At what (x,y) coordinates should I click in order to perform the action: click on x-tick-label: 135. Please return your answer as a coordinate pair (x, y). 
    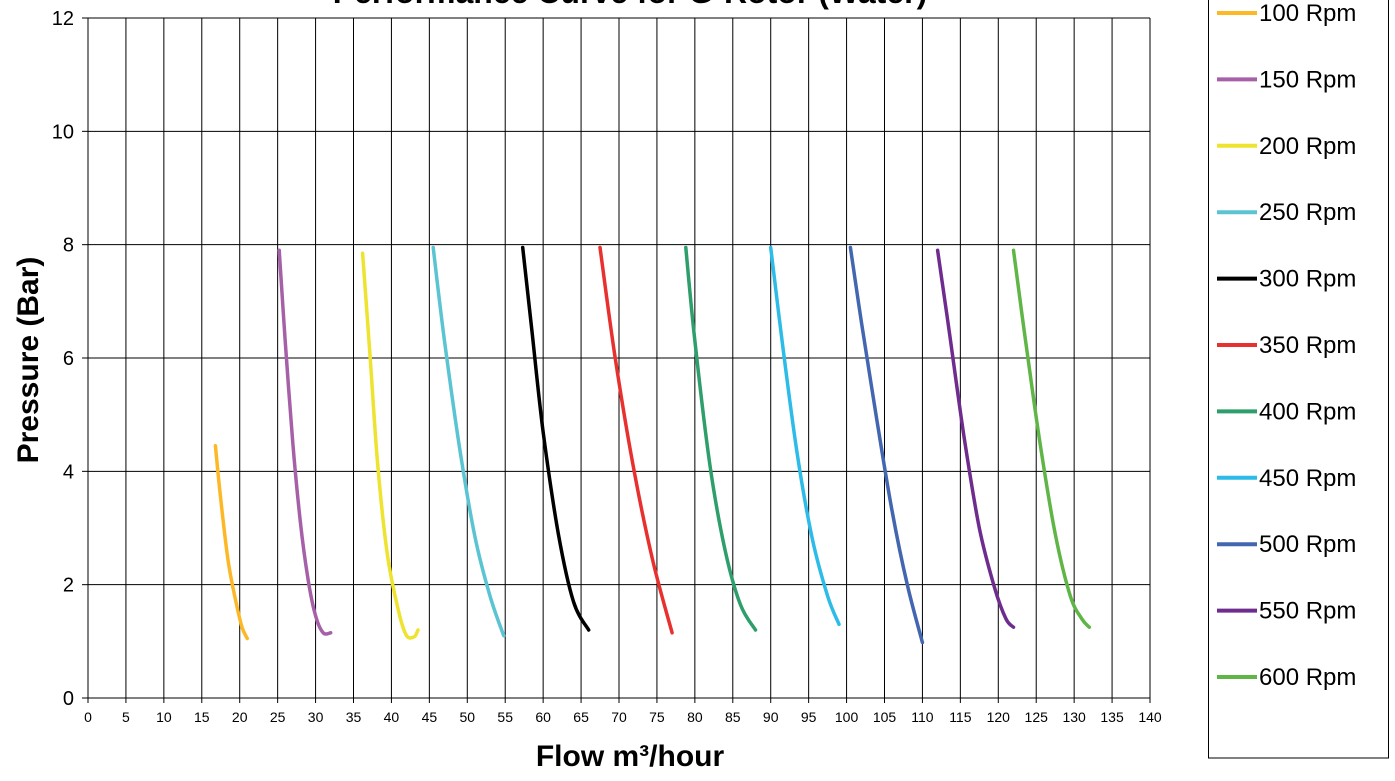
    Looking at the image, I should click on (1112, 717).